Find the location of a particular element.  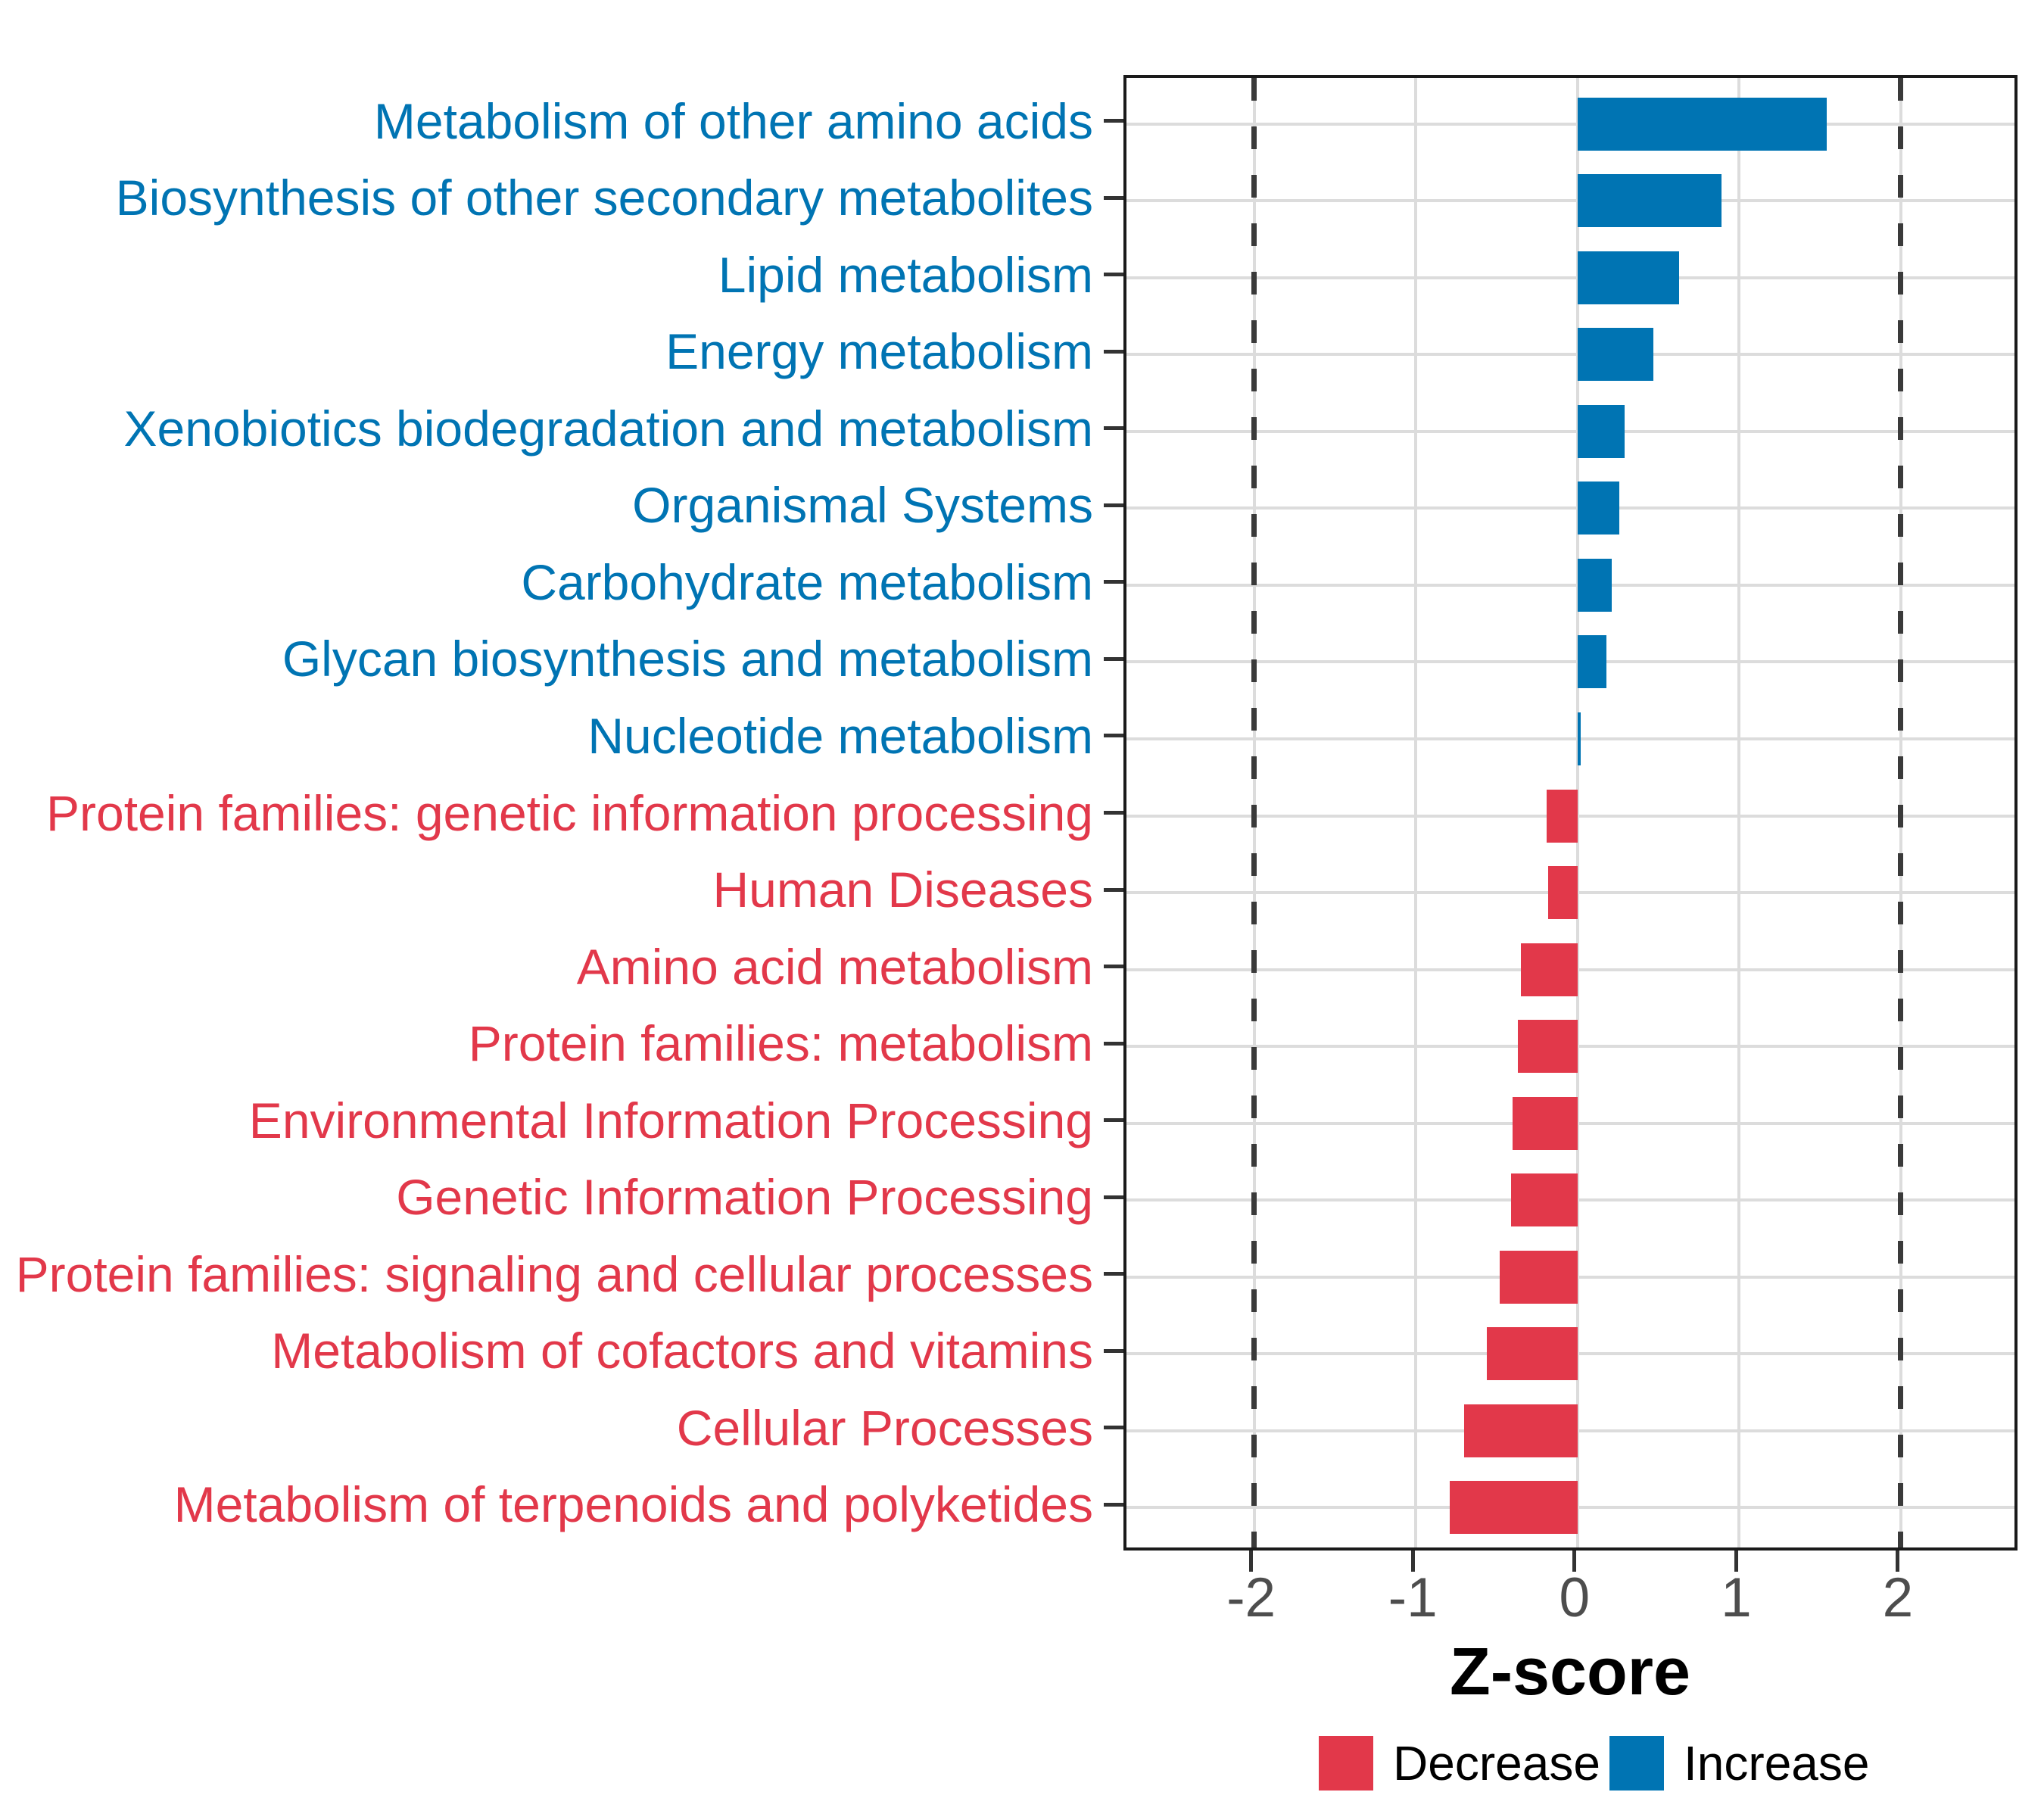

x-tick-label: -2 is located at coordinates (1251, 1597).